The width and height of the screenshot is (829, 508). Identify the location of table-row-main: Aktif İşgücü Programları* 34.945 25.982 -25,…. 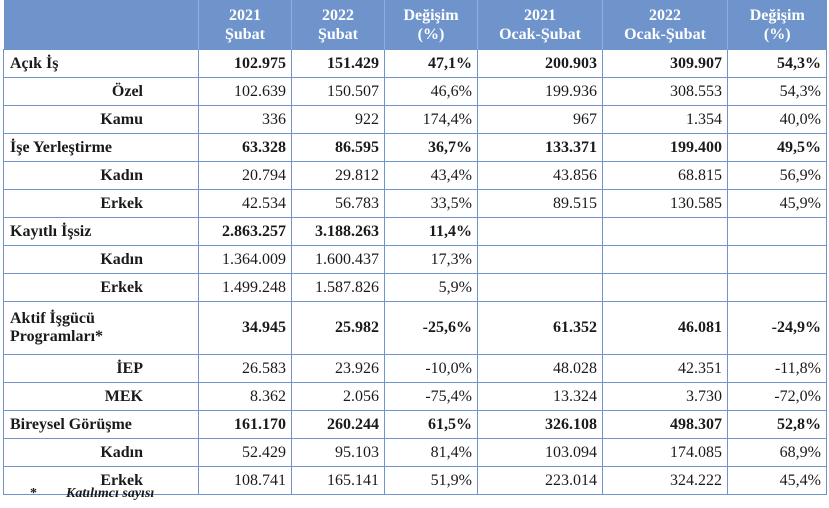
(415, 328).